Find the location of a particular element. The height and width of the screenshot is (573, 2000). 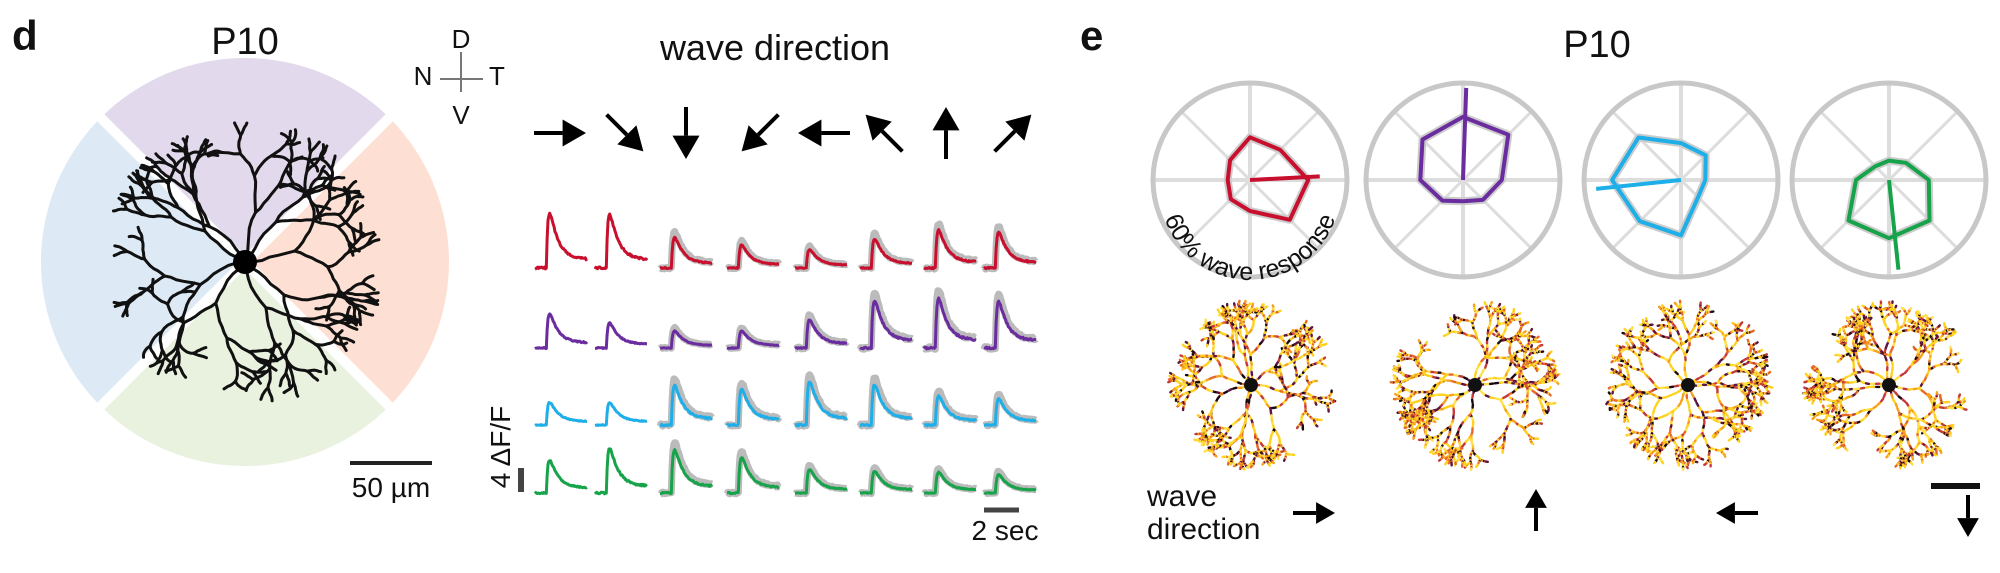

arrow-left-icon is located at coordinates (824, 133).